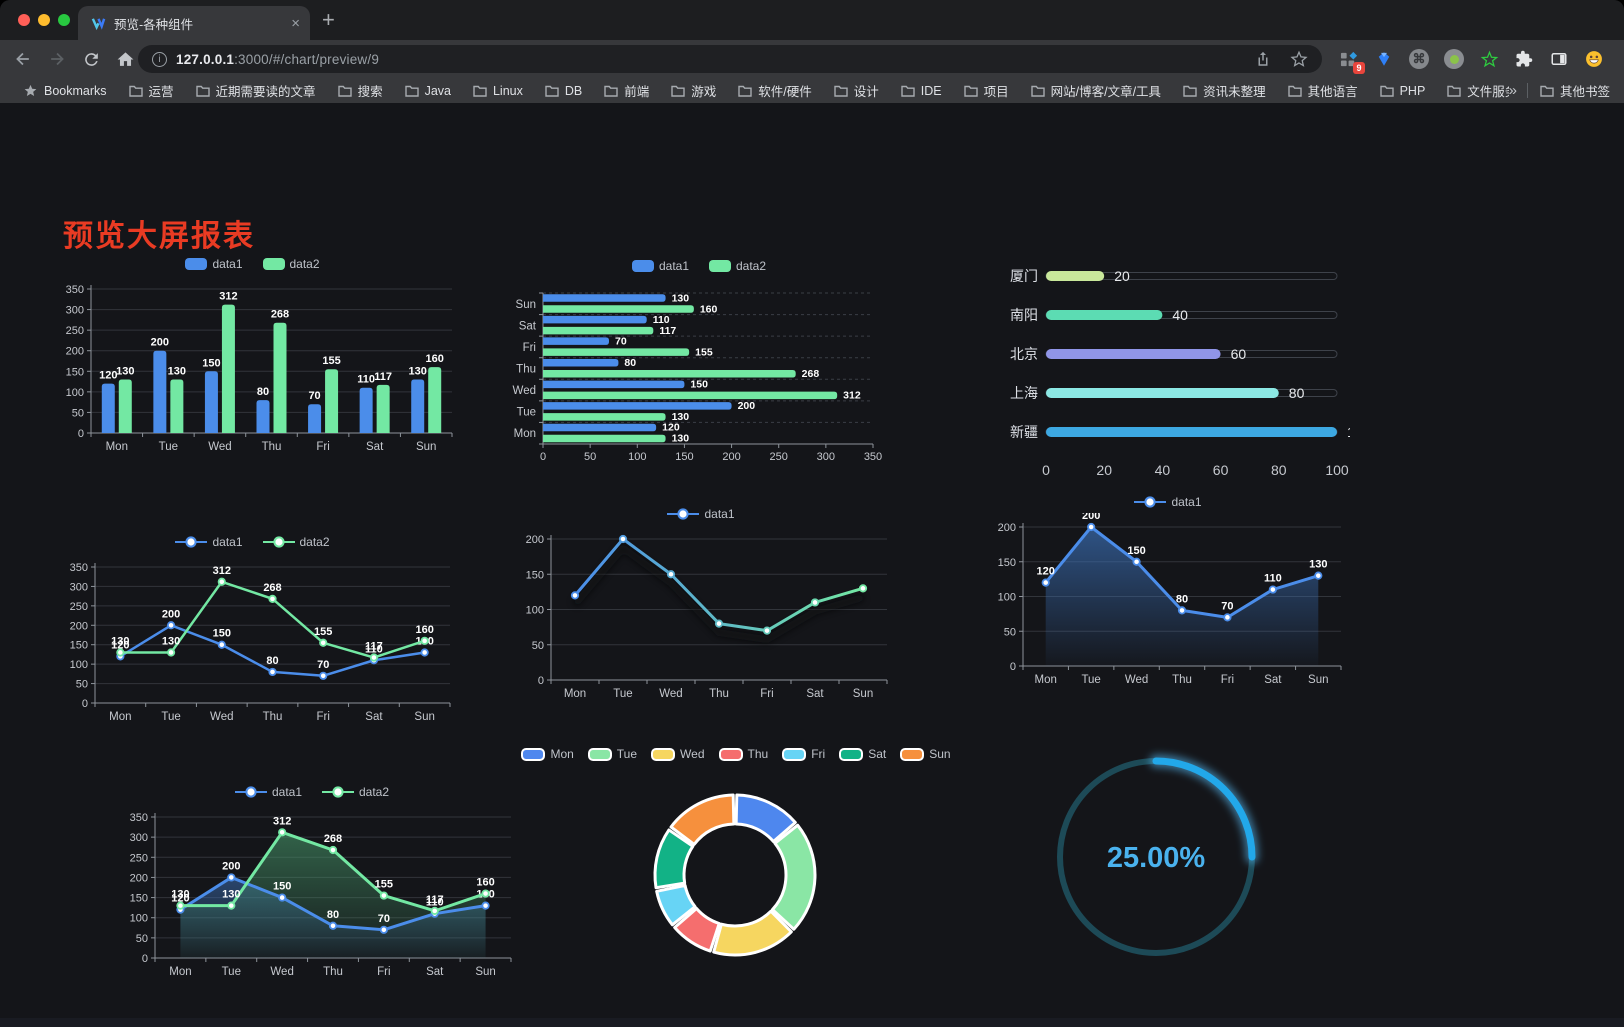  What do you see at coordinates (1512, 90) in the screenshot?
I see `bookmarks-overflow-chevron: »` at bounding box center [1512, 90].